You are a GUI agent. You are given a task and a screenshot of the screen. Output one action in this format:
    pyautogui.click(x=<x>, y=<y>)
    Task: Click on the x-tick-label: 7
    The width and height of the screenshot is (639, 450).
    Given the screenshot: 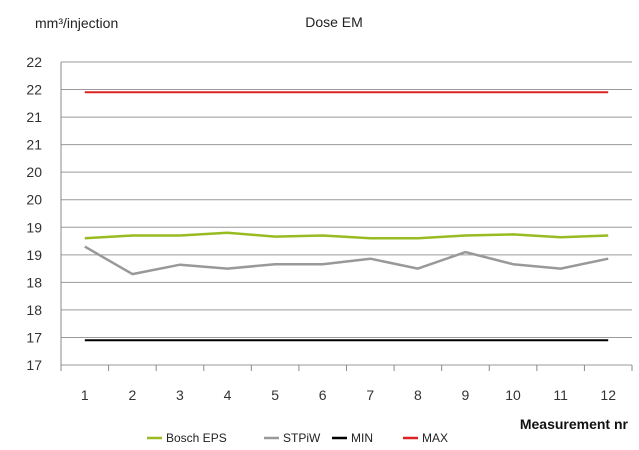 What is the action you would take?
    pyautogui.click(x=370, y=395)
    